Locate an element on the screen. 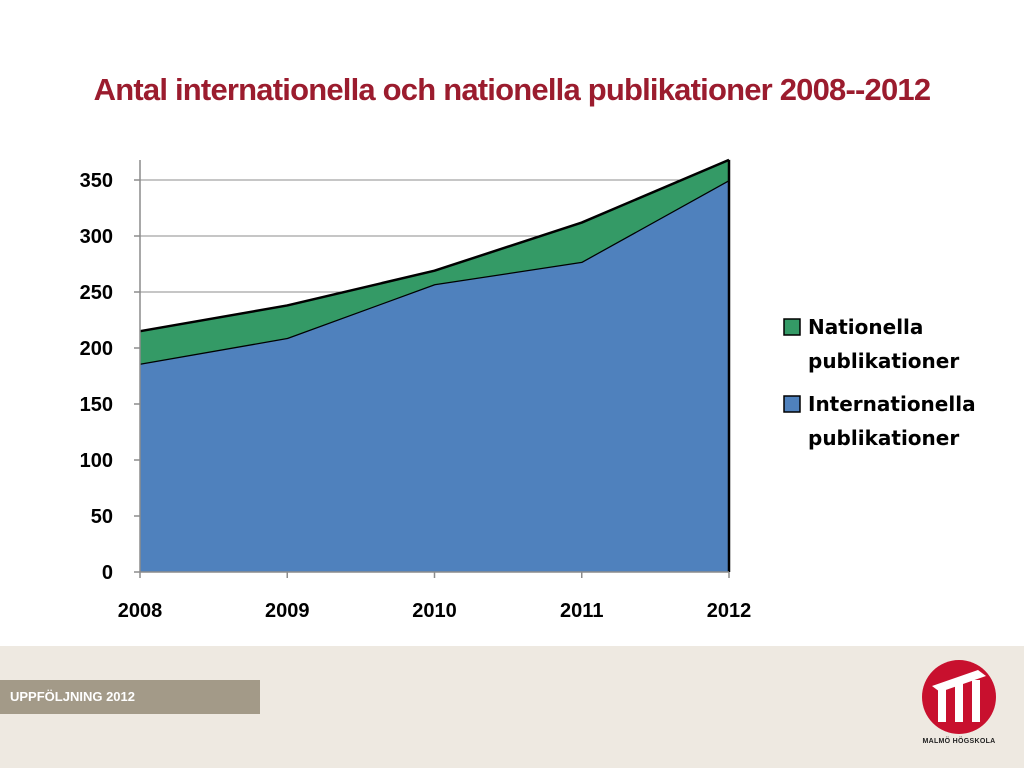 This screenshot has height=768, width=1024. y-tick-label: 0 is located at coordinates (107, 573).